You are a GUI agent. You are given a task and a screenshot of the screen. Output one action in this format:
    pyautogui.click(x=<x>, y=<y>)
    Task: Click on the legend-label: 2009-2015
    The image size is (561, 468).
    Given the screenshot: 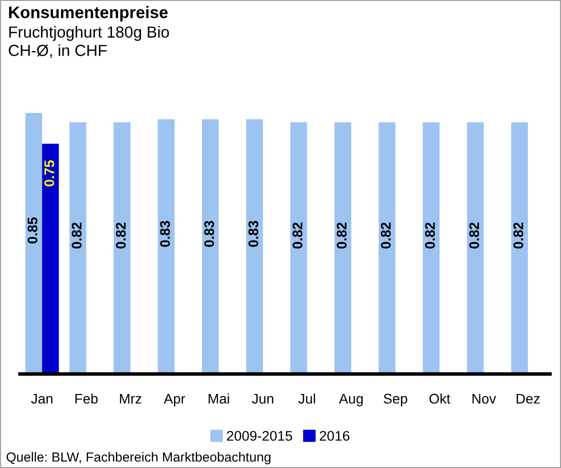 What is the action you would take?
    pyautogui.click(x=259, y=435)
    